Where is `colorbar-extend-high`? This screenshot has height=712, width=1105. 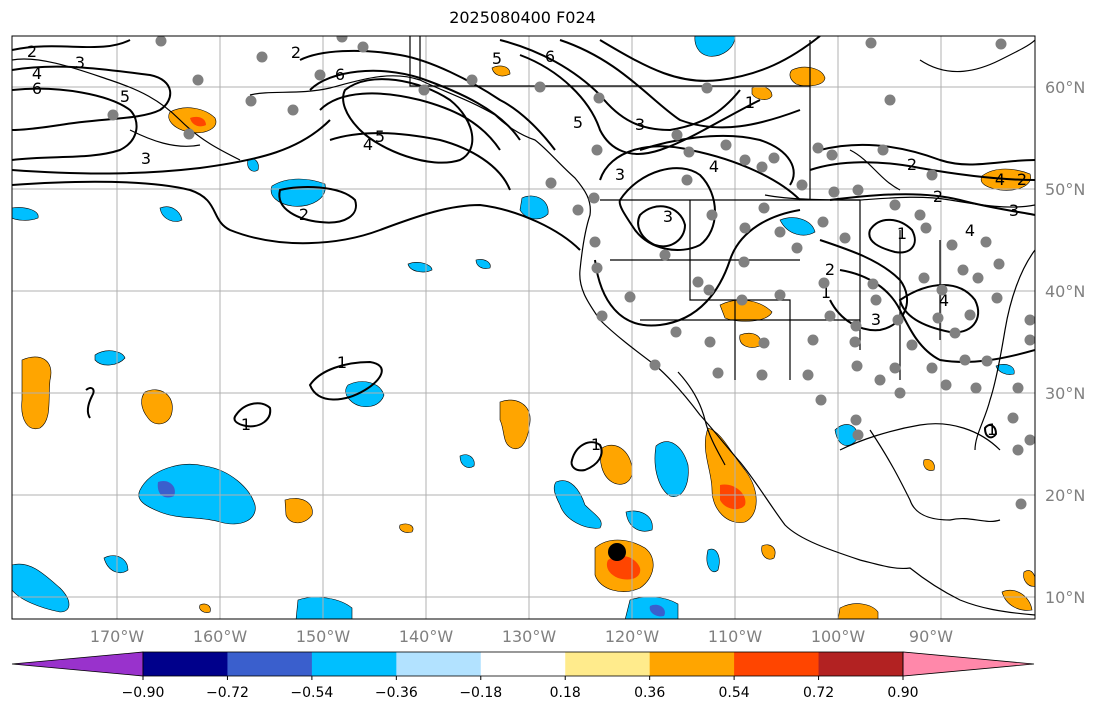
colorbar-extend-high is located at coordinates (968, 664).